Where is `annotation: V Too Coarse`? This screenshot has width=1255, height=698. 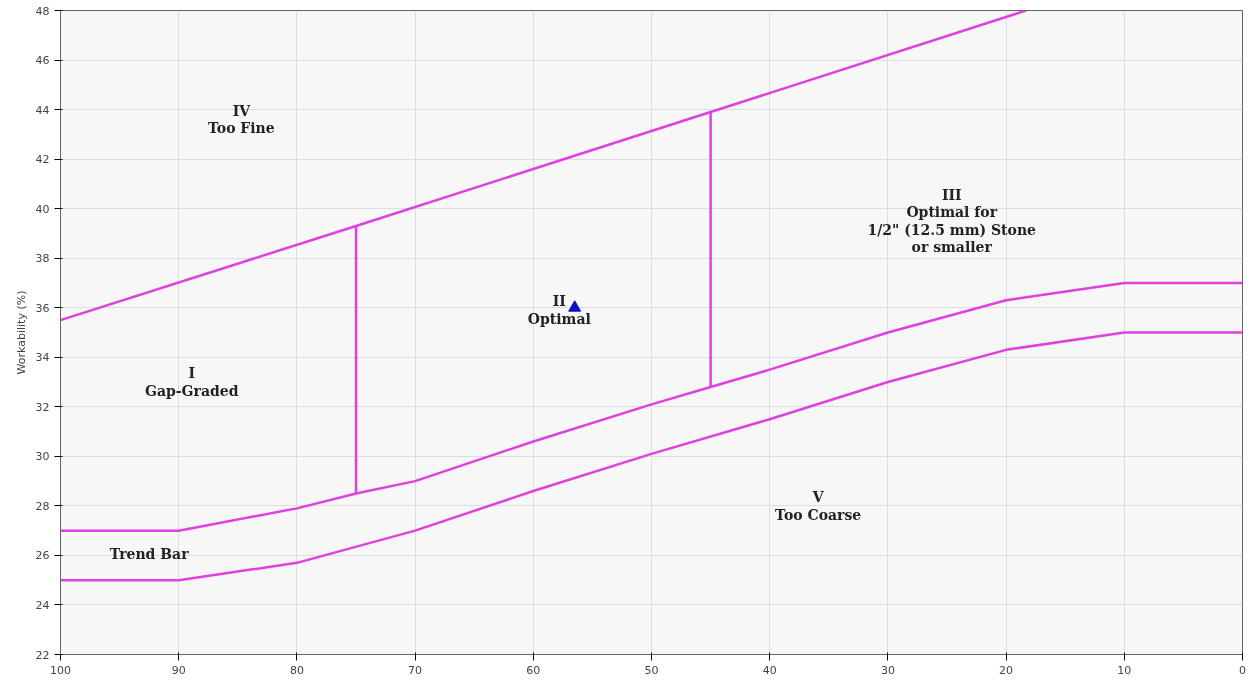
annotation: V Too Coarse is located at coordinates (818, 506).